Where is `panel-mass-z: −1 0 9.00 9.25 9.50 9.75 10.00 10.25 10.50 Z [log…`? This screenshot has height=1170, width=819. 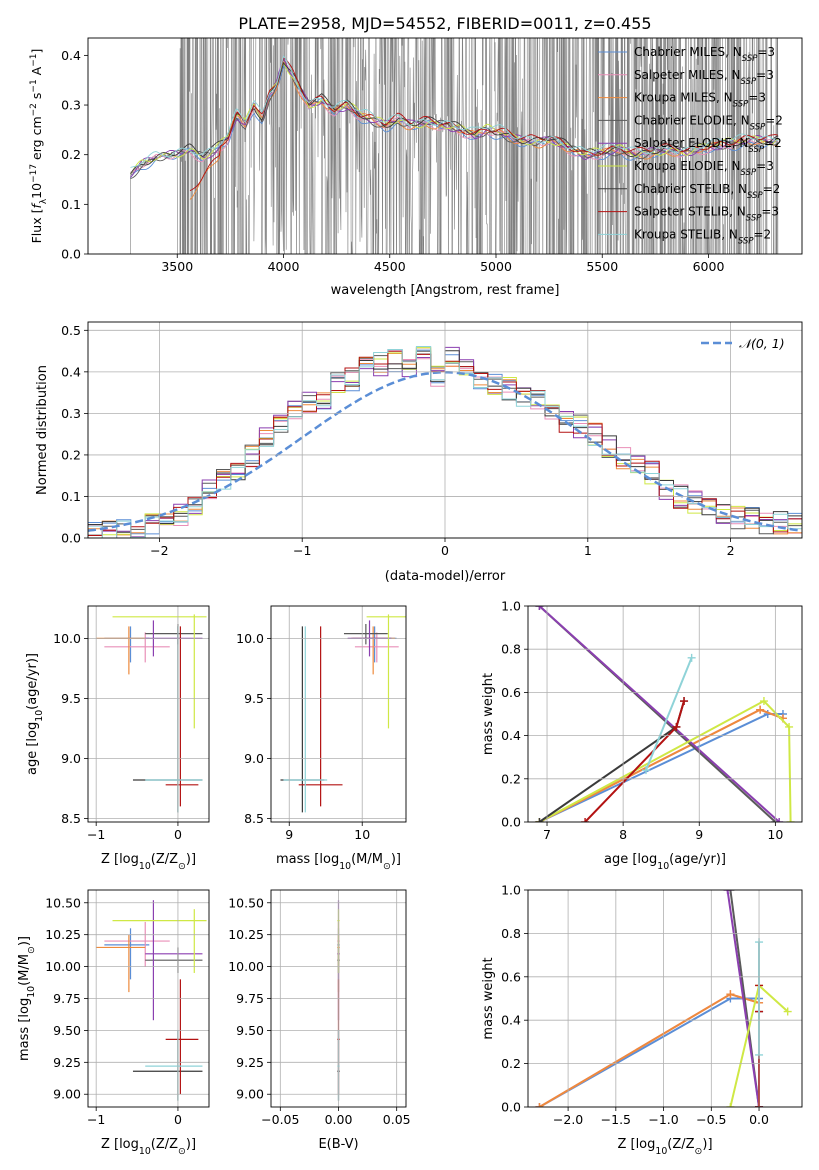 panel-mass-z: −1 0 9.00 9.25 9.50 9.75 10.00 10.25 10.50 Z [log… is located at coordinates (113, 1023).